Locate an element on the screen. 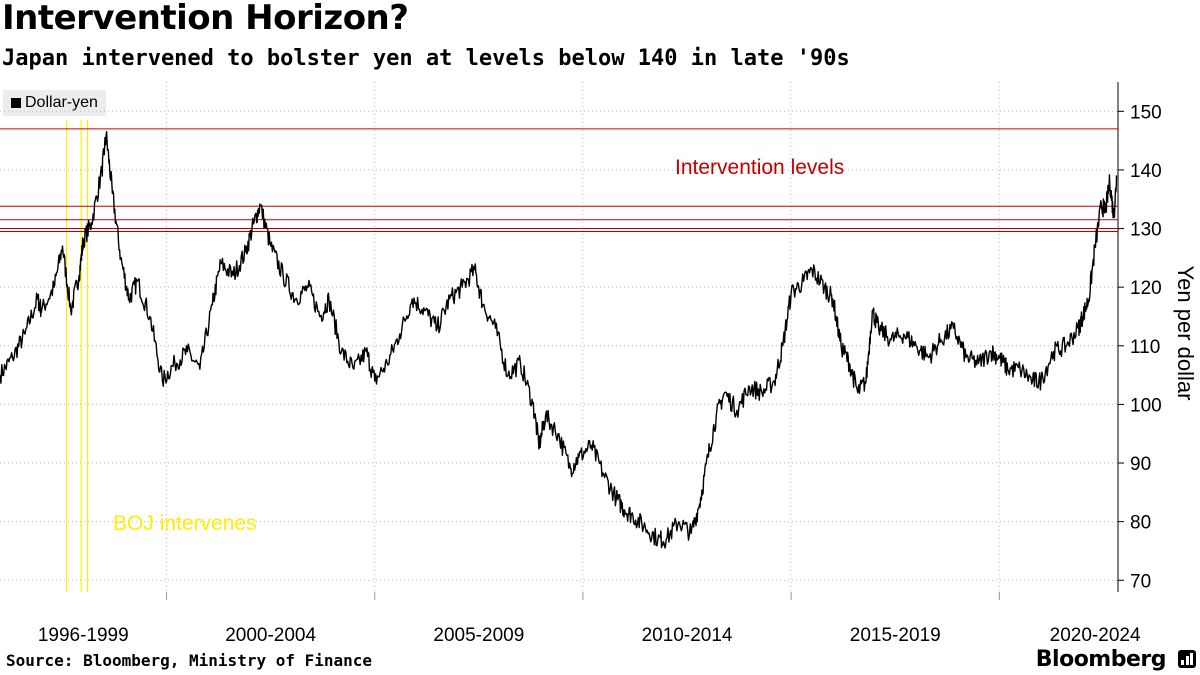 The image size is (1200, 675). y-tick-label-130: 130 is located at coordinates (1146, 230).